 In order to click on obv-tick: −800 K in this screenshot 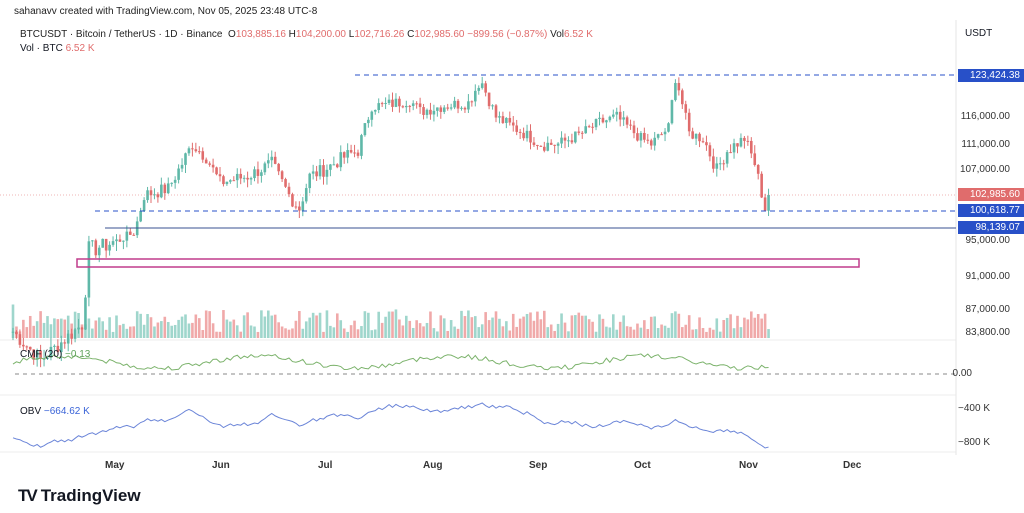, I will do `click(974, 442)`.